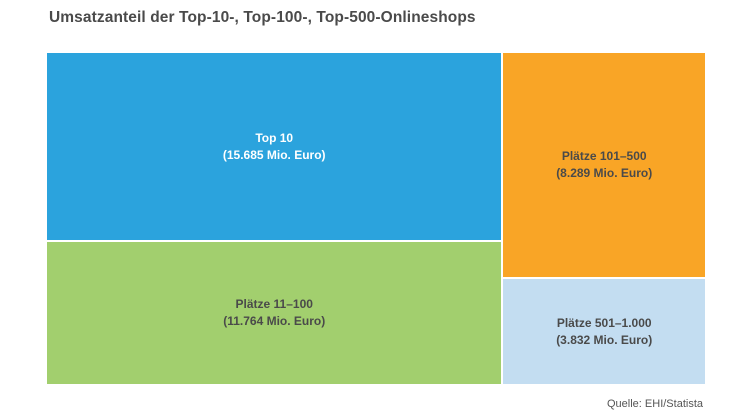  I want to click on tile-label: Top 10, so click(274, 137).